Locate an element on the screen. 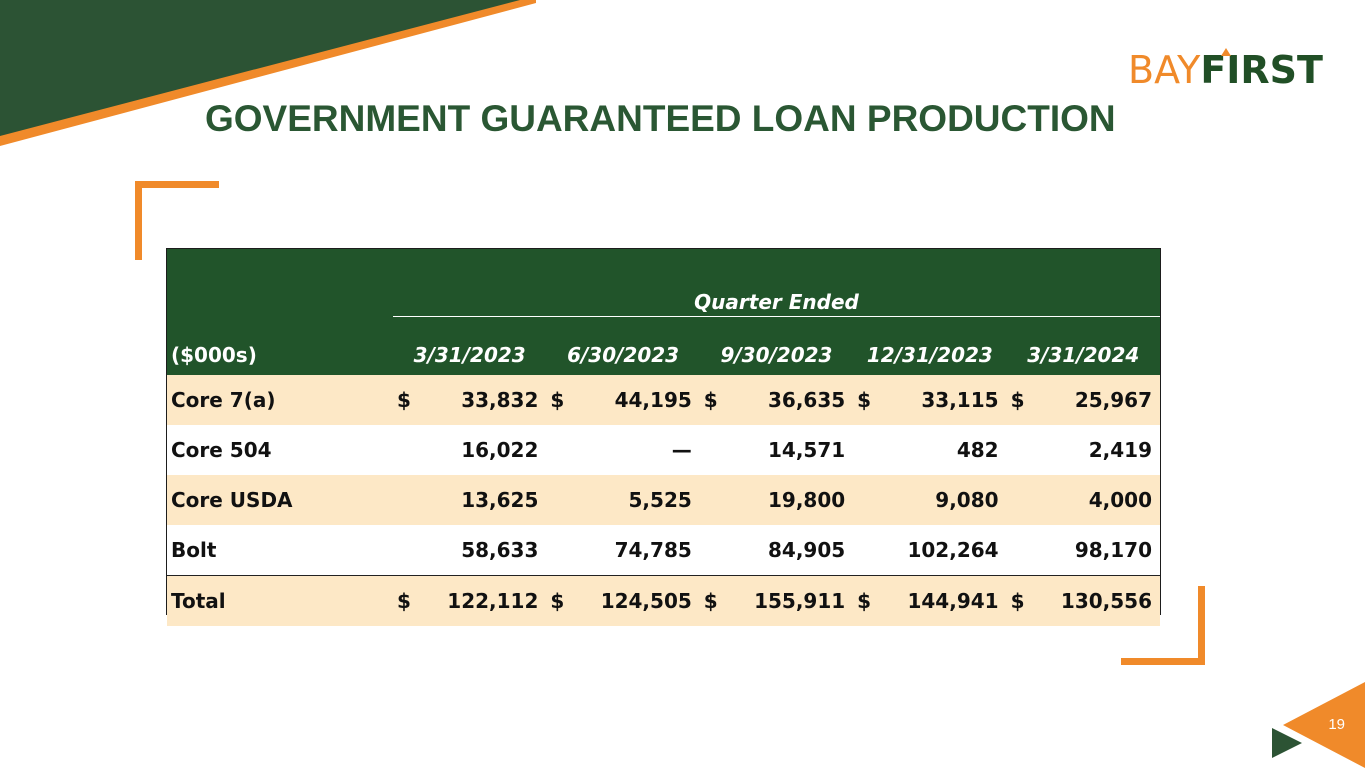 The width and height of the screenshot is (1365, 768). table-cell: 13,625 is located at coordinates (500, 500).